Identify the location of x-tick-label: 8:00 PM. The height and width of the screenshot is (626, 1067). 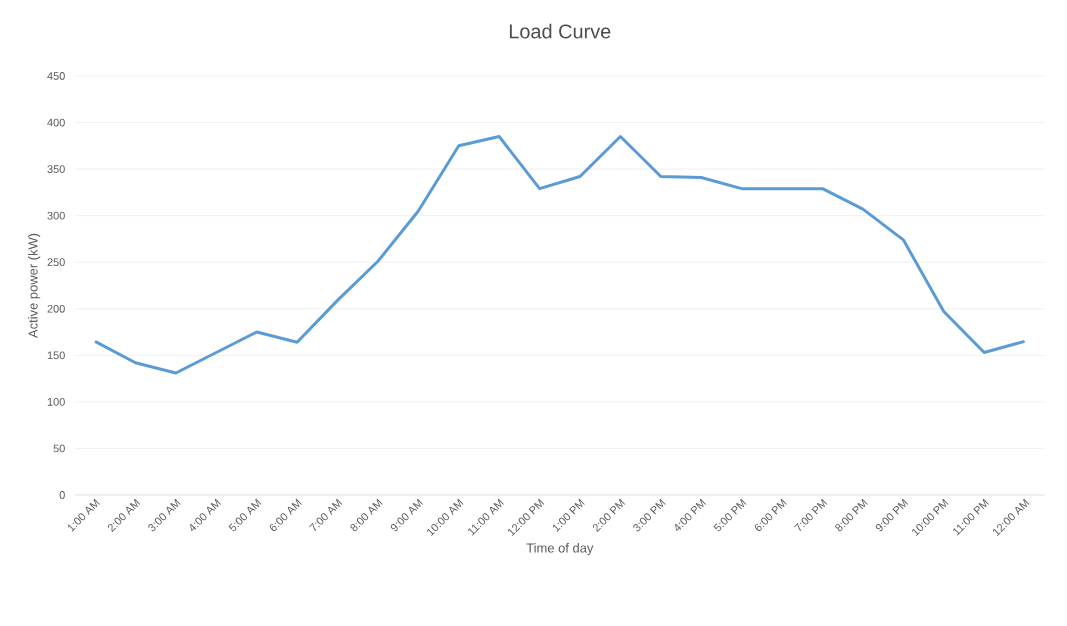
(851, 515).